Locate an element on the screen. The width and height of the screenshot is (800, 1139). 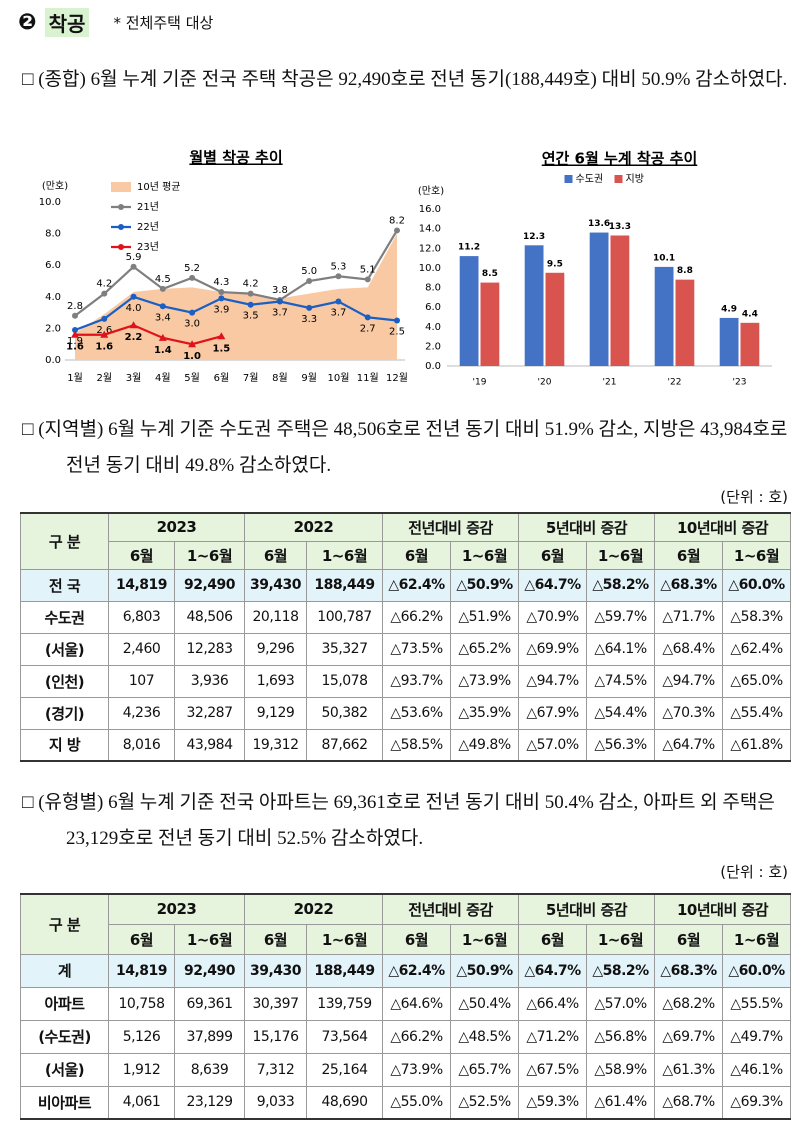
table-cell: 139,759 is located at coordinates (344, 1003).